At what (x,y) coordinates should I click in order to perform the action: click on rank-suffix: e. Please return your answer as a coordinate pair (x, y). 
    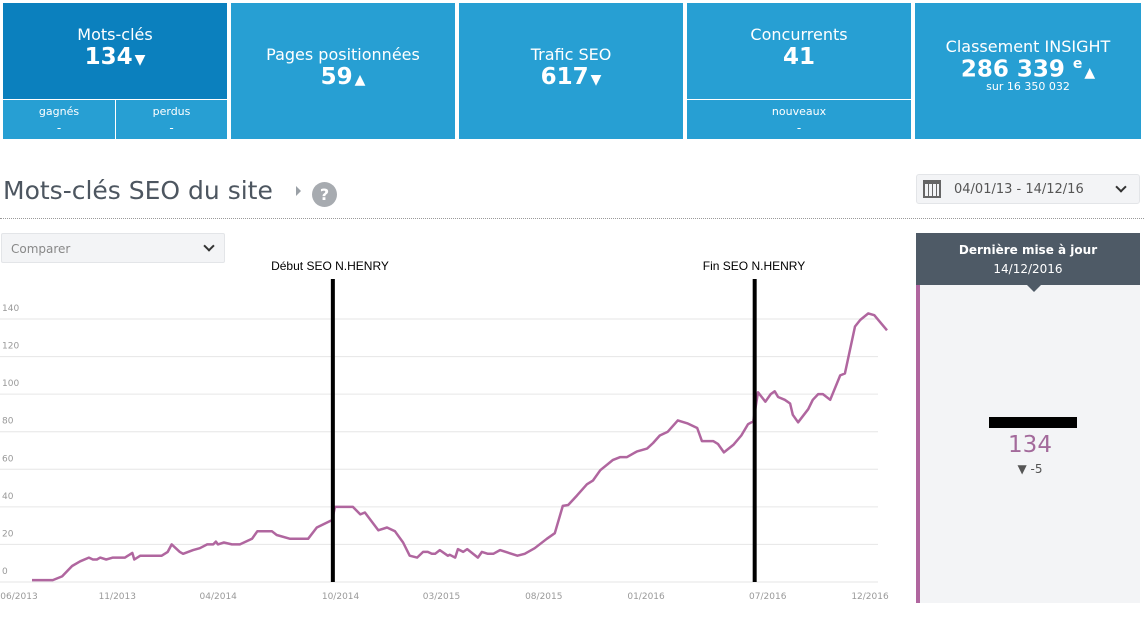
    Looking at the image, I should click on (1077, 64).